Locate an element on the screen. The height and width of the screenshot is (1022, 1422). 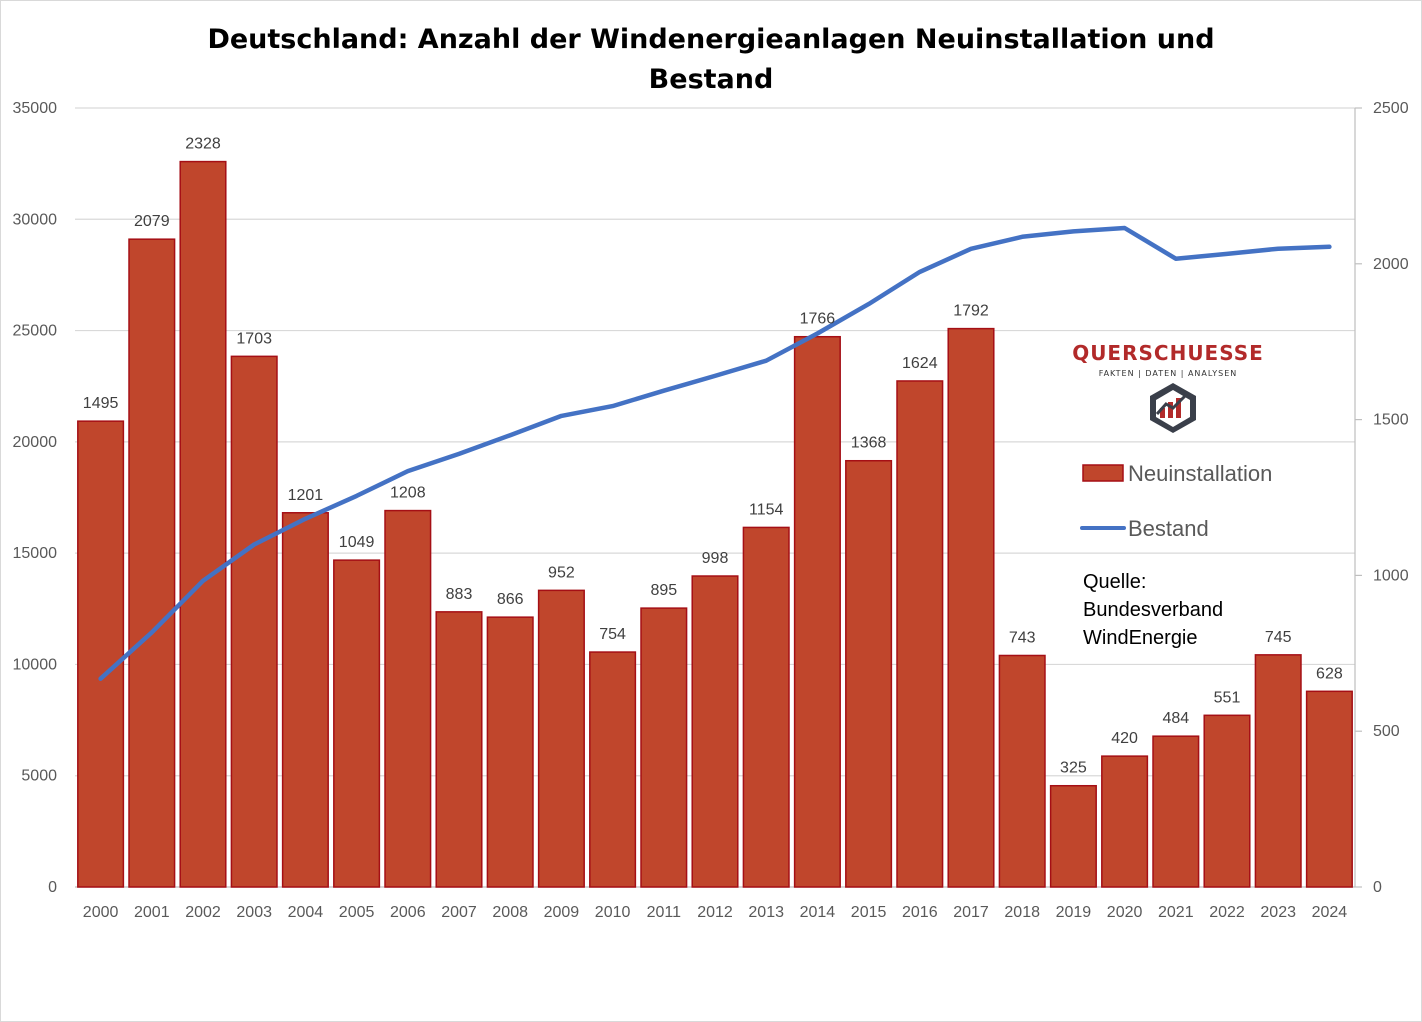
legend-label-neuinstallation: Neuinstallation is located at coordinates (1200, 473).